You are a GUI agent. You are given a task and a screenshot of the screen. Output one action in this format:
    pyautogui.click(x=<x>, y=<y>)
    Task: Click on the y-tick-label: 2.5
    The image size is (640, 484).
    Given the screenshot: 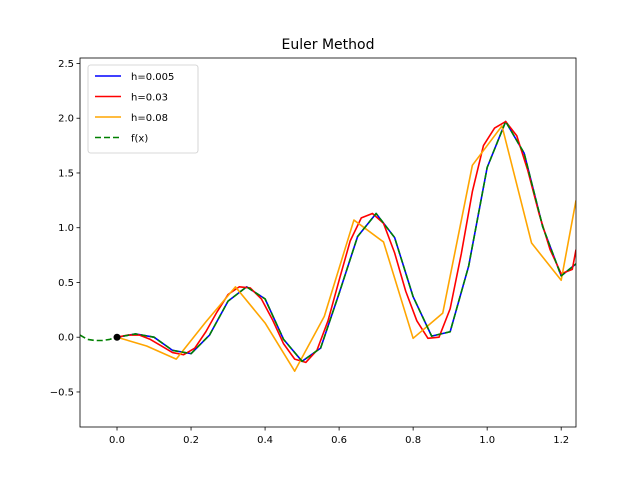 What is the action you would take?
    pyautogui.click(x=66, y=64)
    